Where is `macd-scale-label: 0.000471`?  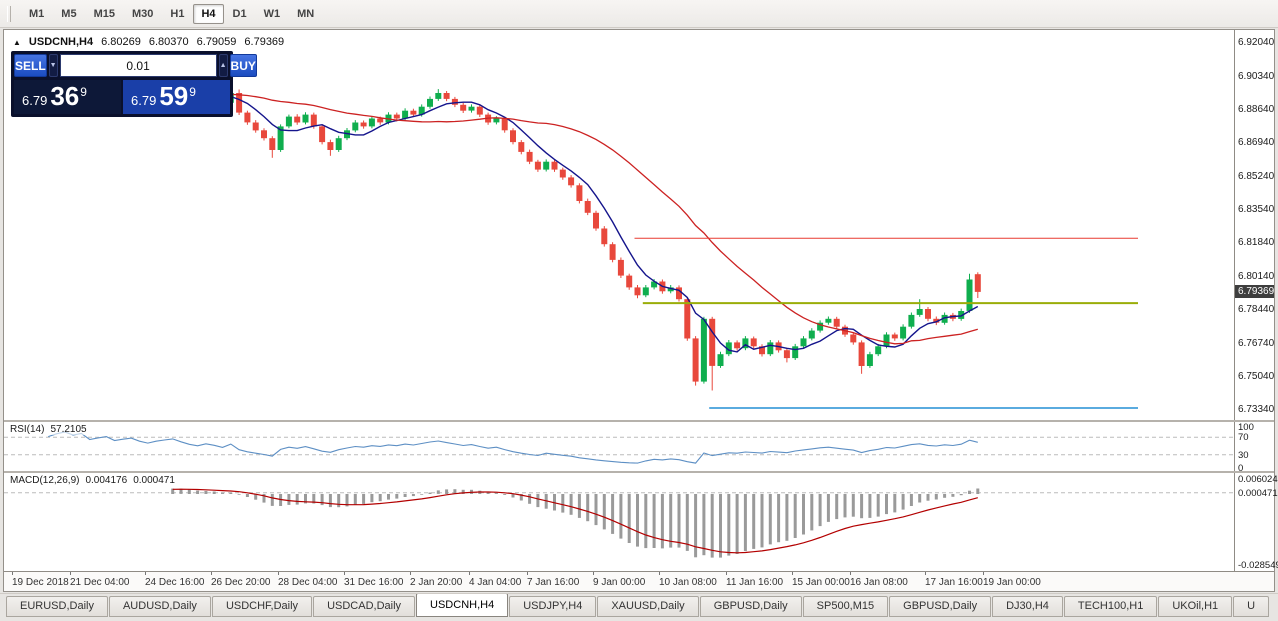 macd-scale-label: 0.000471 is located at coordinates (1258, 493).